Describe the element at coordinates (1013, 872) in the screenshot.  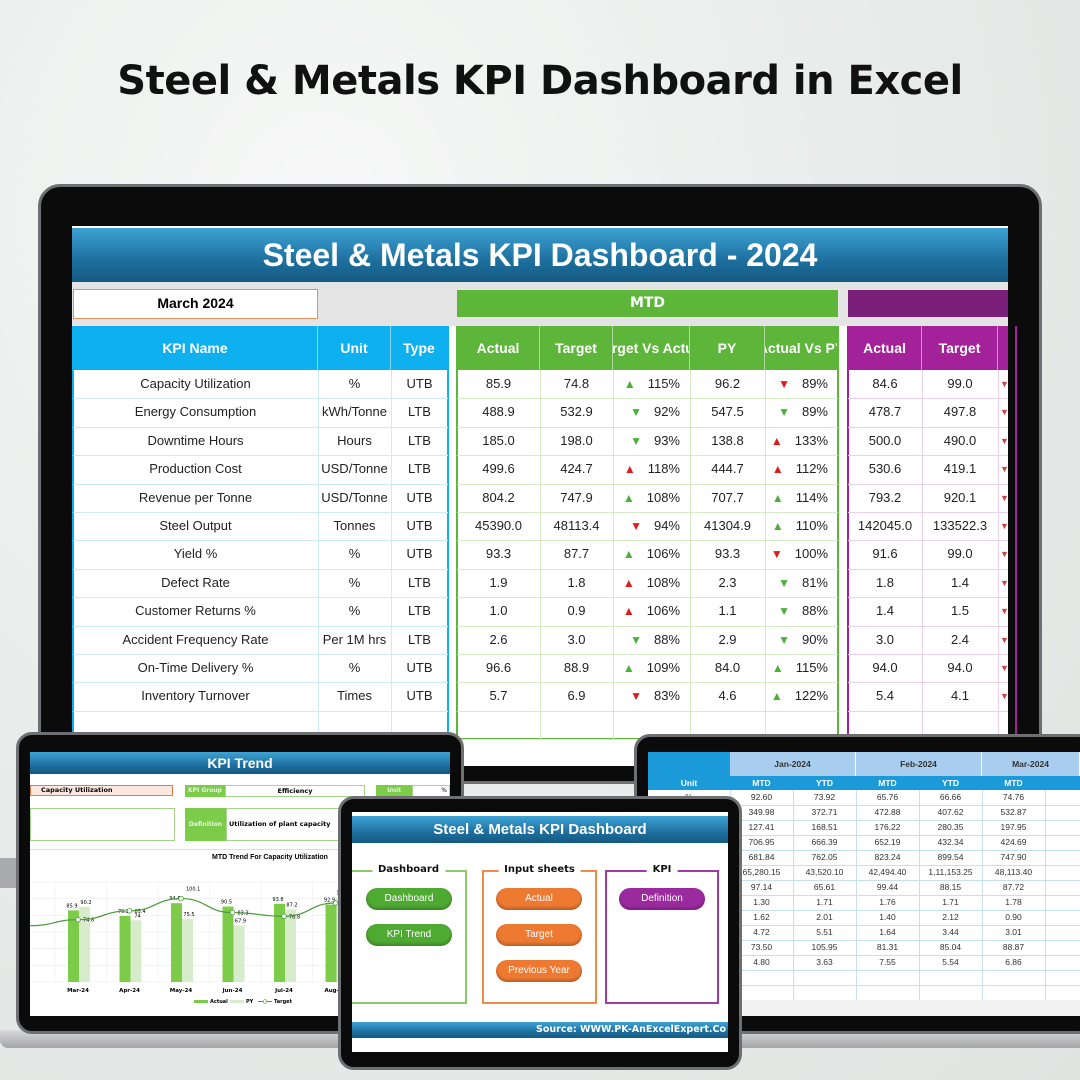
I see `input-cell: 48,113.40` at that location.